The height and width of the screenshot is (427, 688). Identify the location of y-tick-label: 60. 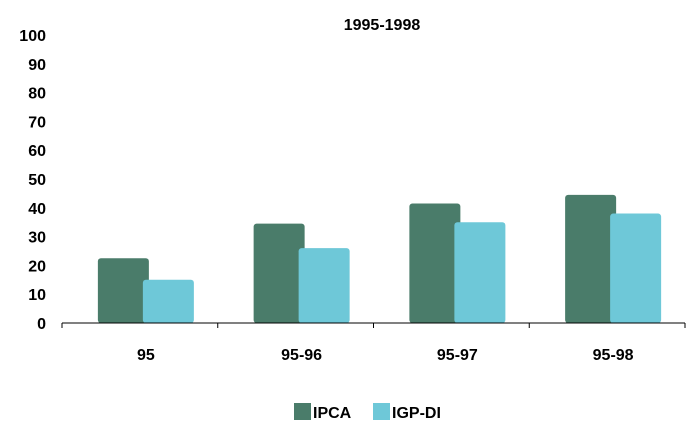
(37, 151).